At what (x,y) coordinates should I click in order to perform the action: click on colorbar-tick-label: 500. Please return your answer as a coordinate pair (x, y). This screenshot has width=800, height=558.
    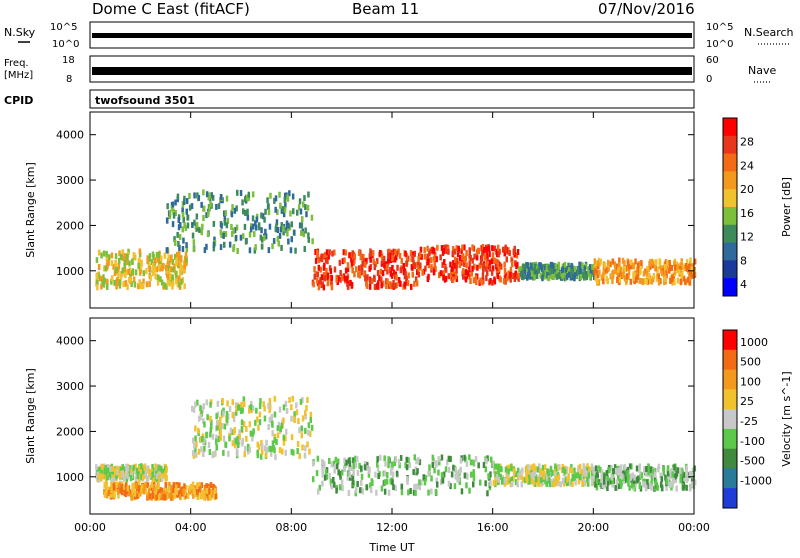
    Looking at the image, I should click on (750, 362).